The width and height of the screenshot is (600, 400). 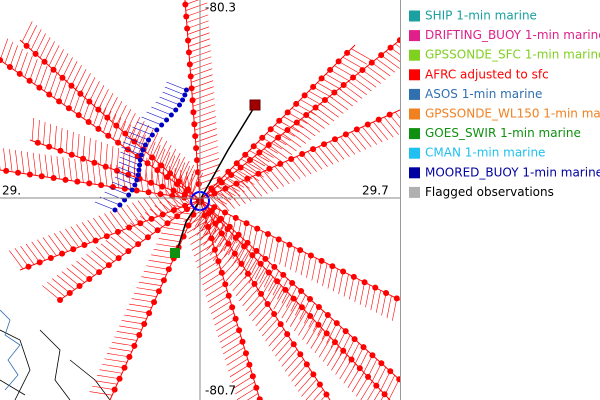 I want to click on legend-label: MOORED_BUOY 1-min marine, so click(x=512, y=172).